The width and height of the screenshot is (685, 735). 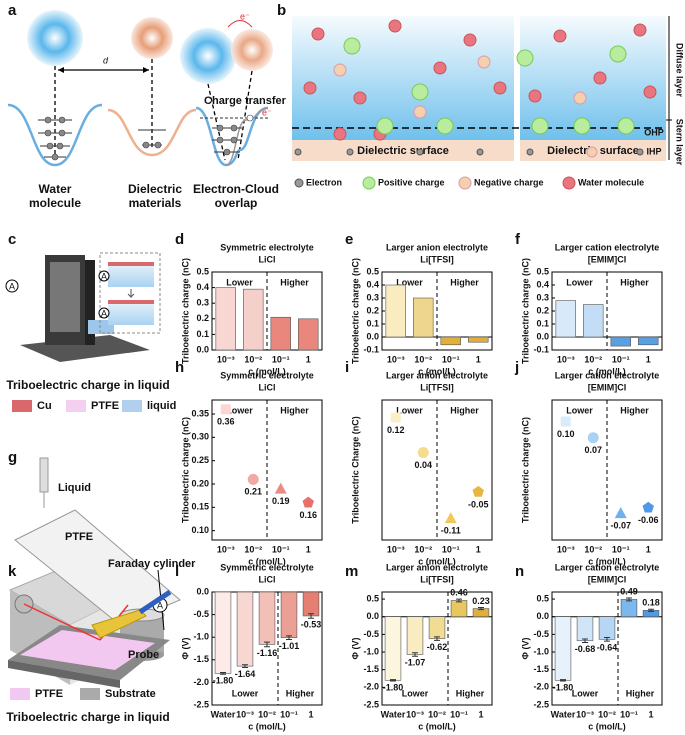 What do you see at coordinates (541, 349) in the screenshot?
I see `y-tick-label: -0.1` at bounding box center [541, 349].